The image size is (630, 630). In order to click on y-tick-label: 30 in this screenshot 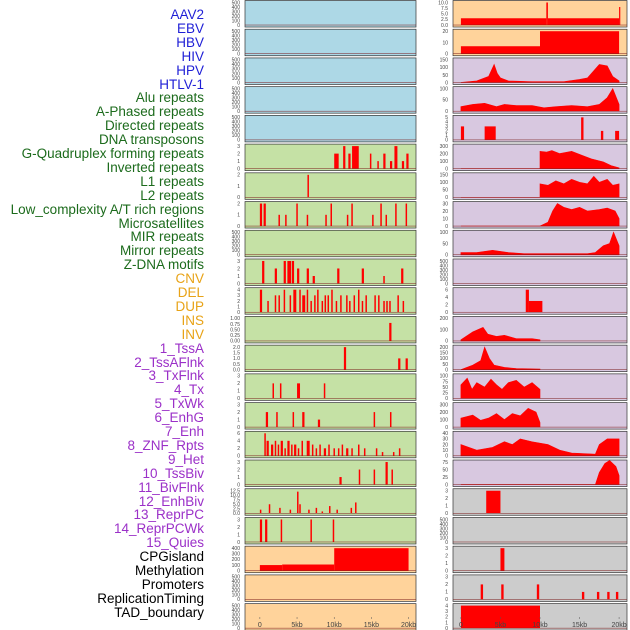, I will do `click(445, 440)`.